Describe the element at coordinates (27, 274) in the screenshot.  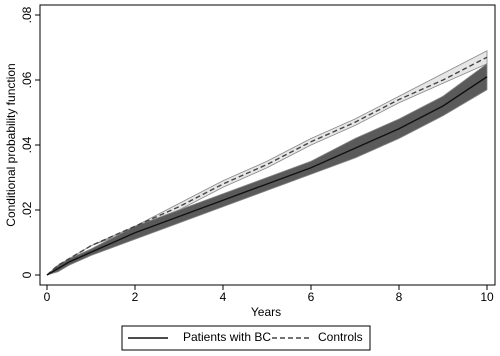
I see `y-tick-label: 0` at that location.